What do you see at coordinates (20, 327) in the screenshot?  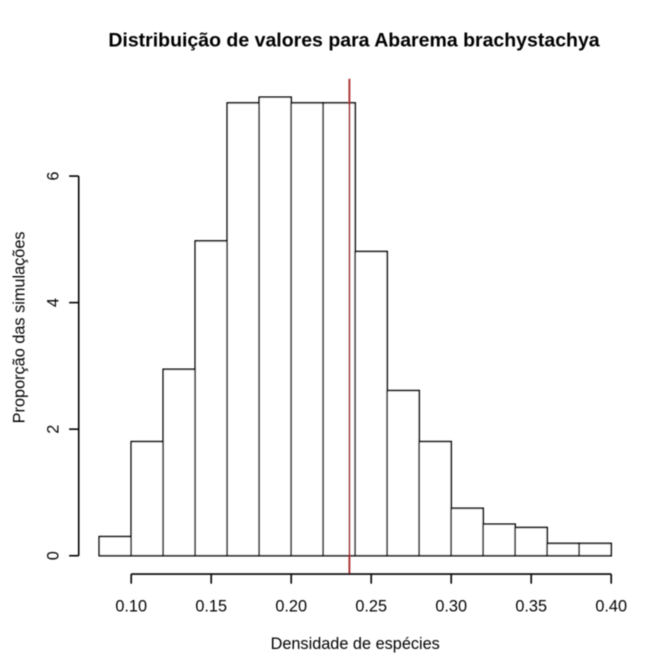 I see `svg-text: Proporção das simulações` at bounding box center [20, 327].